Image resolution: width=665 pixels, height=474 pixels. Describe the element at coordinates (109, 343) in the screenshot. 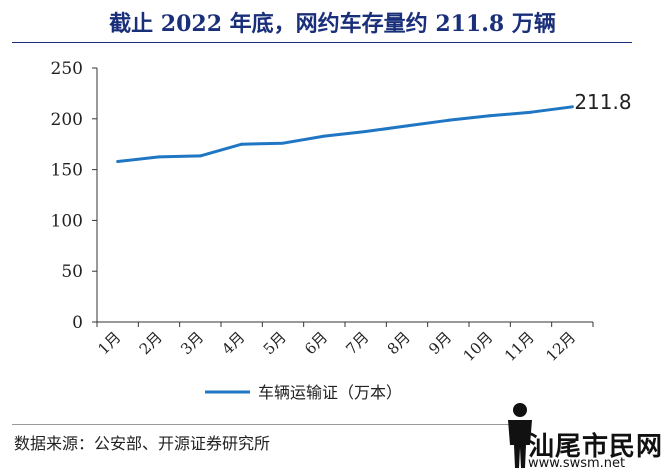

I see `x-tick-label: 1月` at that location.